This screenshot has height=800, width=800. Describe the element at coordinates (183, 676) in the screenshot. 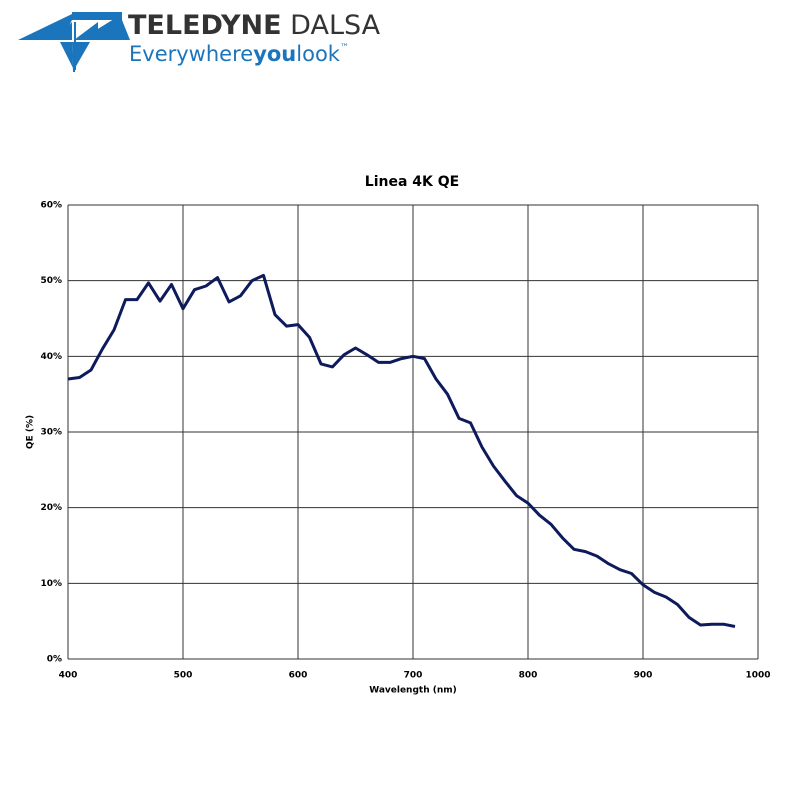

I see `x-tick-label: 500` at that location.